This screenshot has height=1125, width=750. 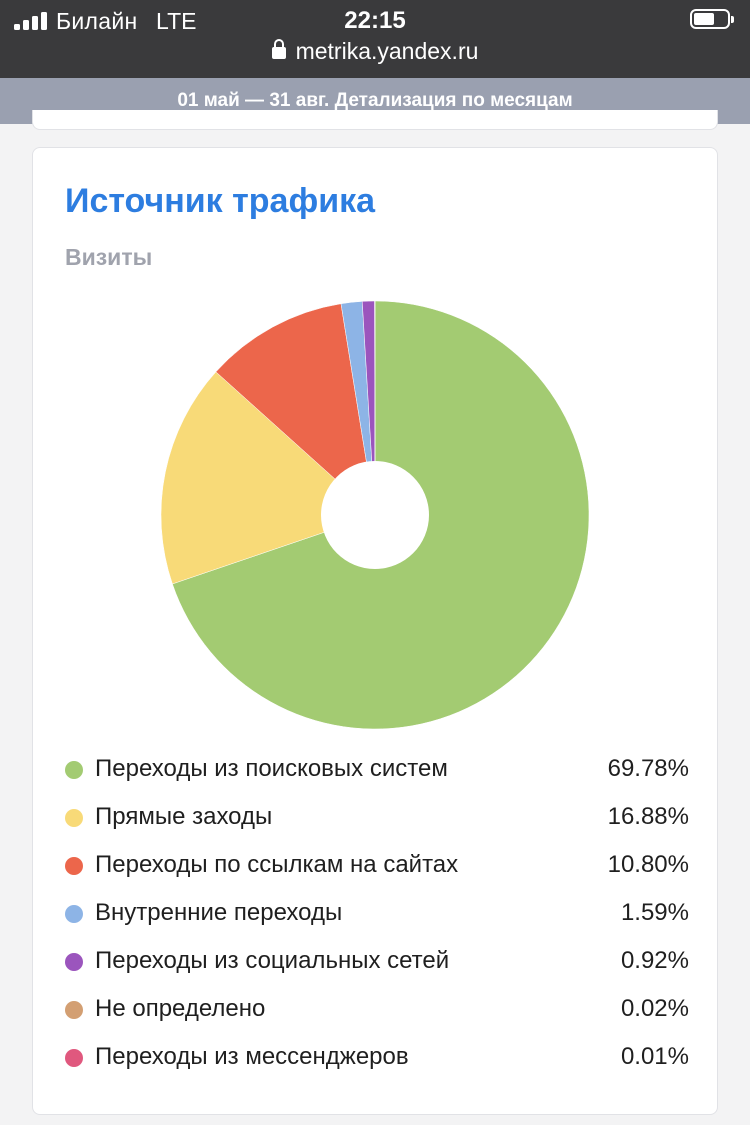 What do you see at coordinates (654, 1008) in the screenshot?
I see `legend-value: 0.02%` at bounding box center [654, 1008].